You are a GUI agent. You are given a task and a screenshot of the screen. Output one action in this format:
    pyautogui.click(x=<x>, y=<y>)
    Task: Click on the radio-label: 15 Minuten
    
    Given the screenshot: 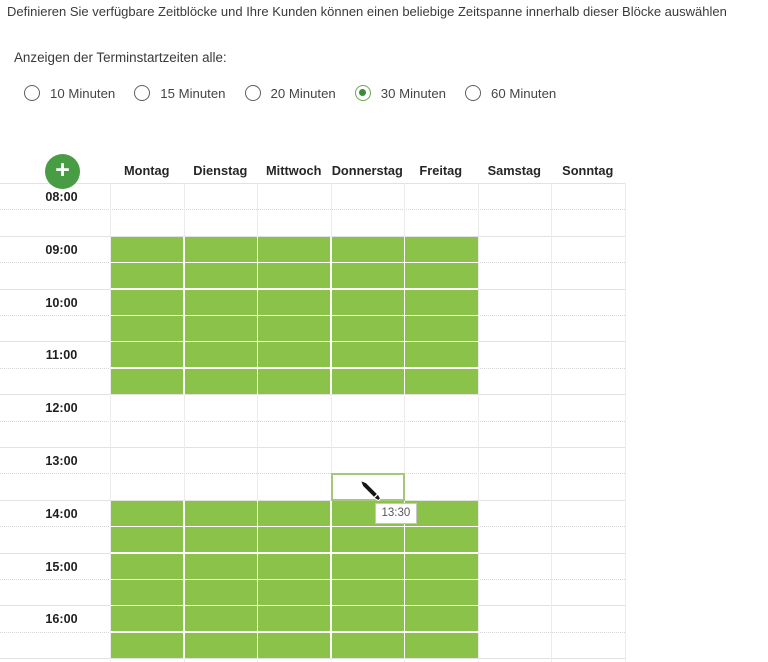 What is the action you would take?
    pyautogui.click(x=193, y=93)
    